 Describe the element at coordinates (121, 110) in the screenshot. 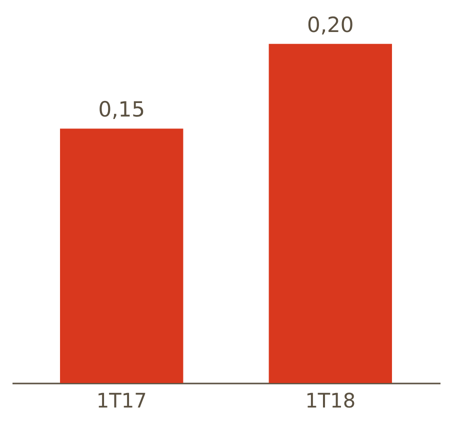

I see `data-label: 0,15` at that location.